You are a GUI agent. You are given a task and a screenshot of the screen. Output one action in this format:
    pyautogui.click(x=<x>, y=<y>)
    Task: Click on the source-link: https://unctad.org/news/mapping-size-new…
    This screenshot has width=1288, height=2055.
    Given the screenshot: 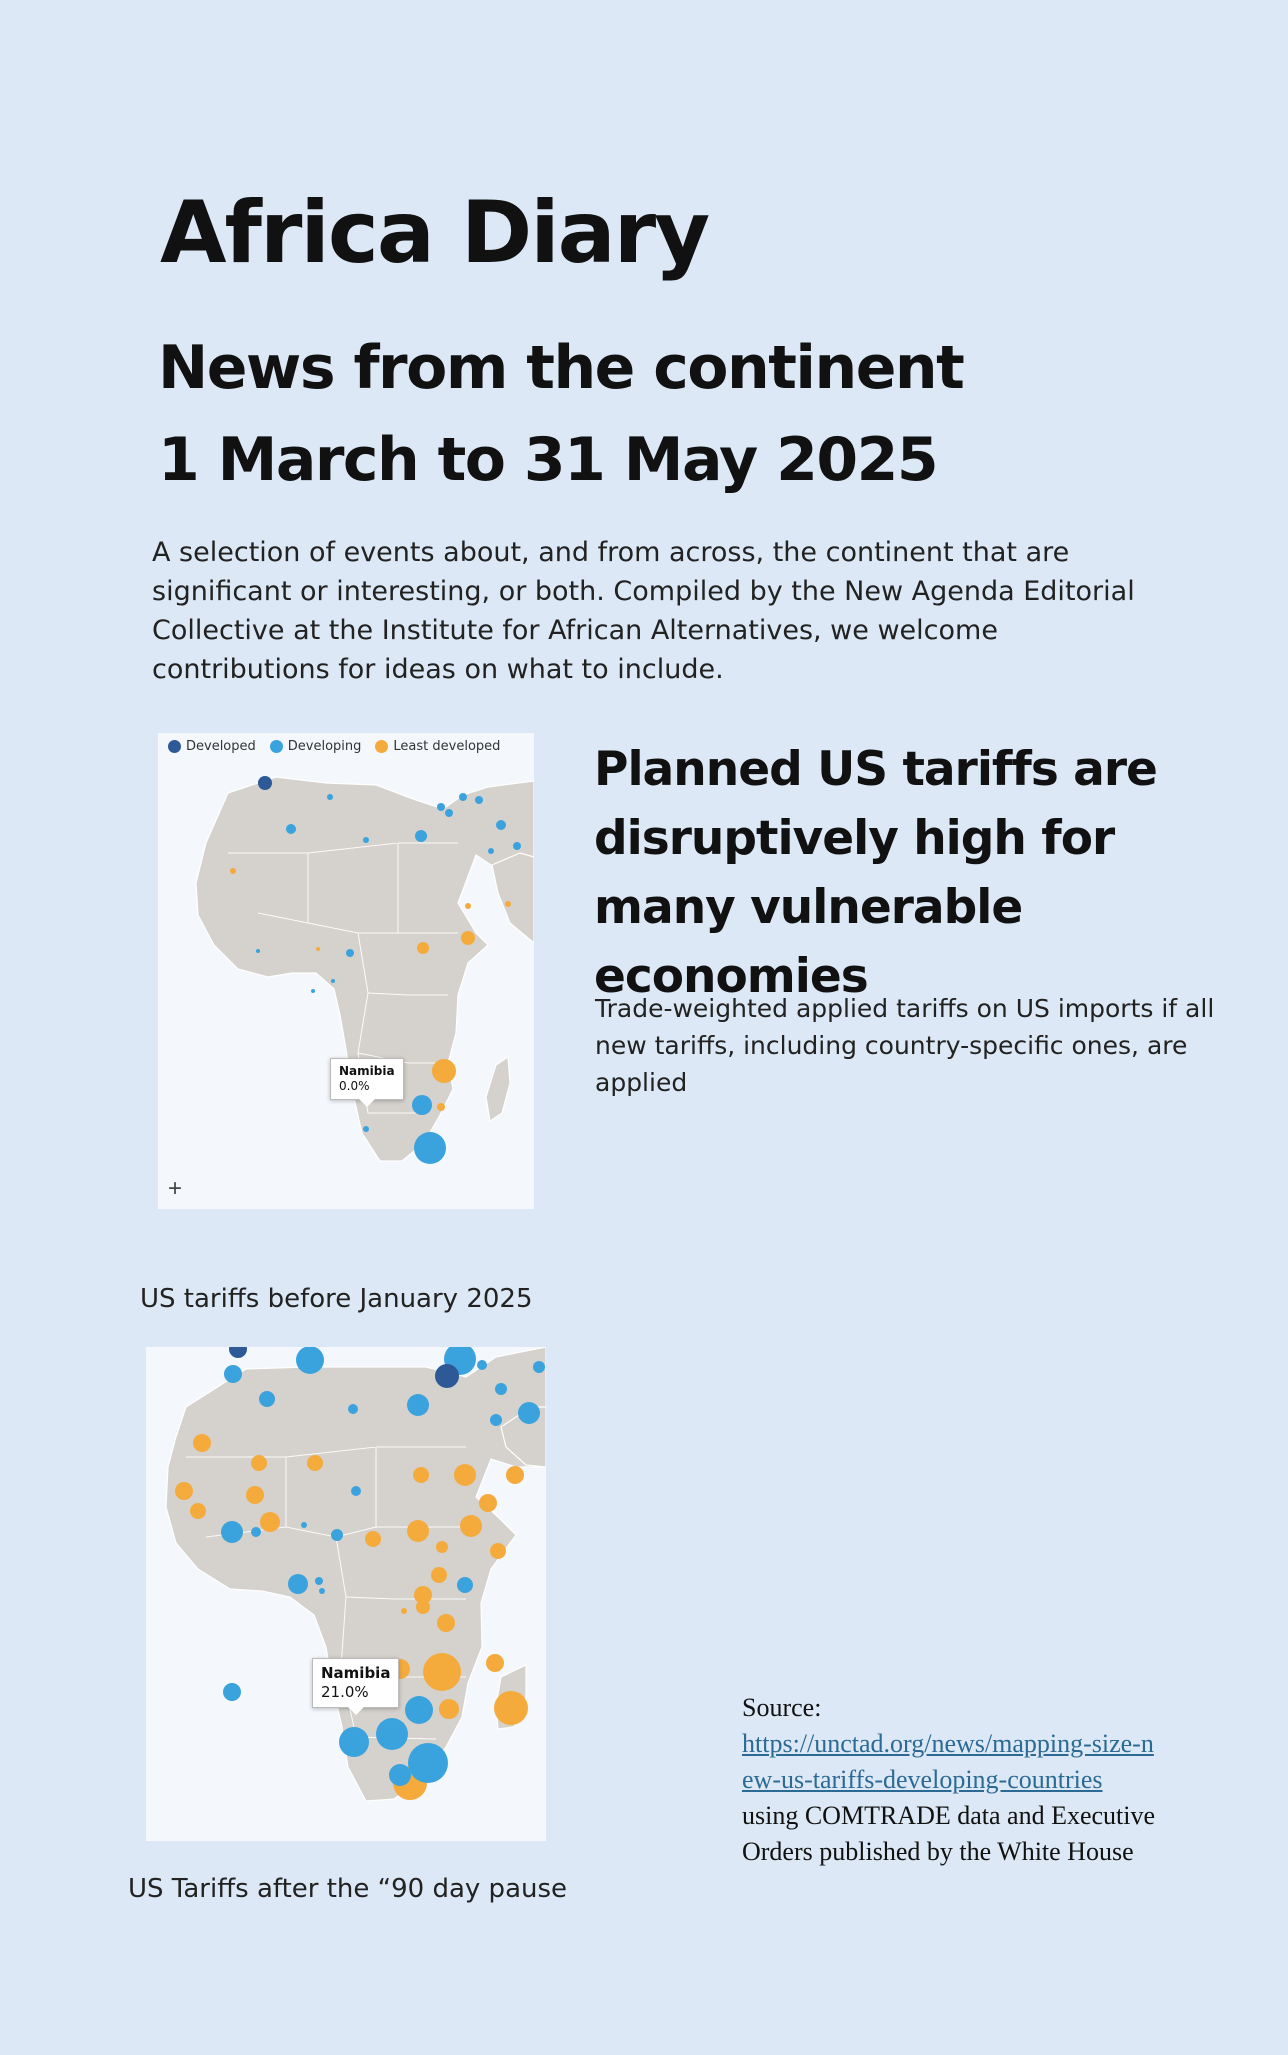 What is the action you would take?
    pyautogui.click(x=948, y=1761)
    